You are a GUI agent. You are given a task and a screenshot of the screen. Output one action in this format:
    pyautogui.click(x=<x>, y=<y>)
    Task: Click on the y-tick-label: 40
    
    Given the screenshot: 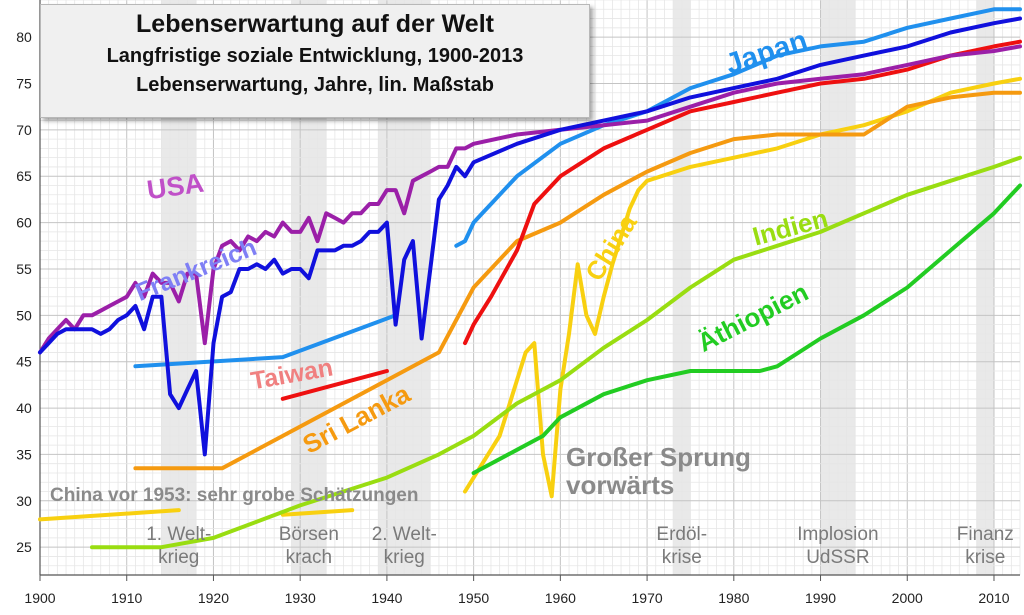 What is the action you would take?
    pyautogui.click(x=24, y=408)
    